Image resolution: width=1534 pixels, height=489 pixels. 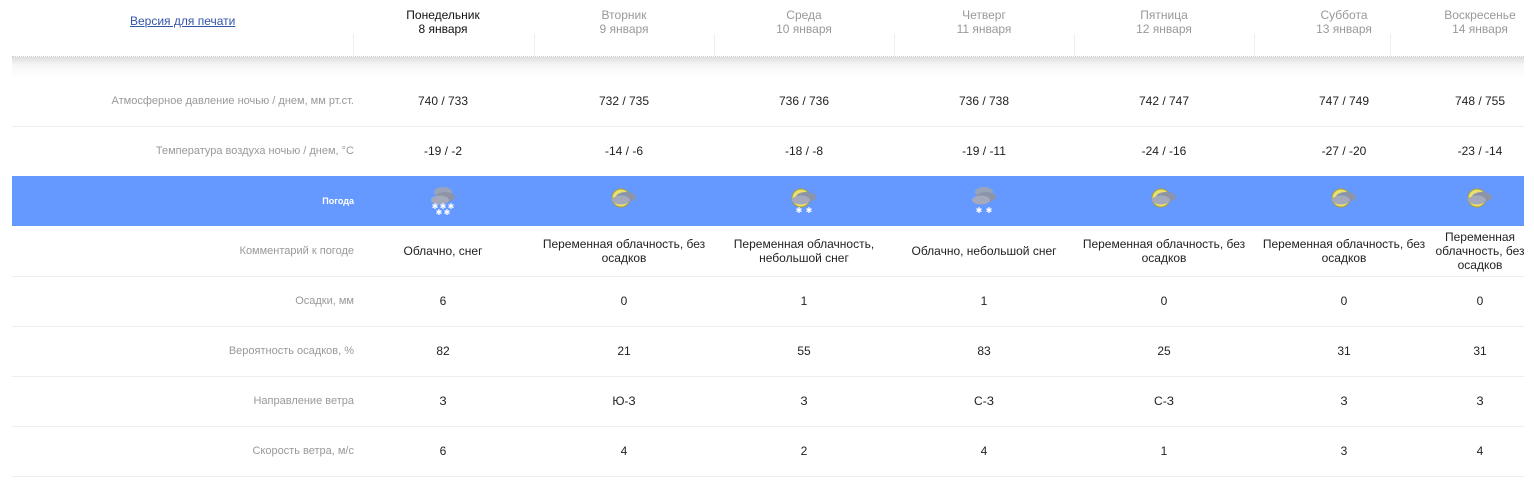 I want to click on row-label: Скорость ветра, м/с, so click(x=303, y=451).